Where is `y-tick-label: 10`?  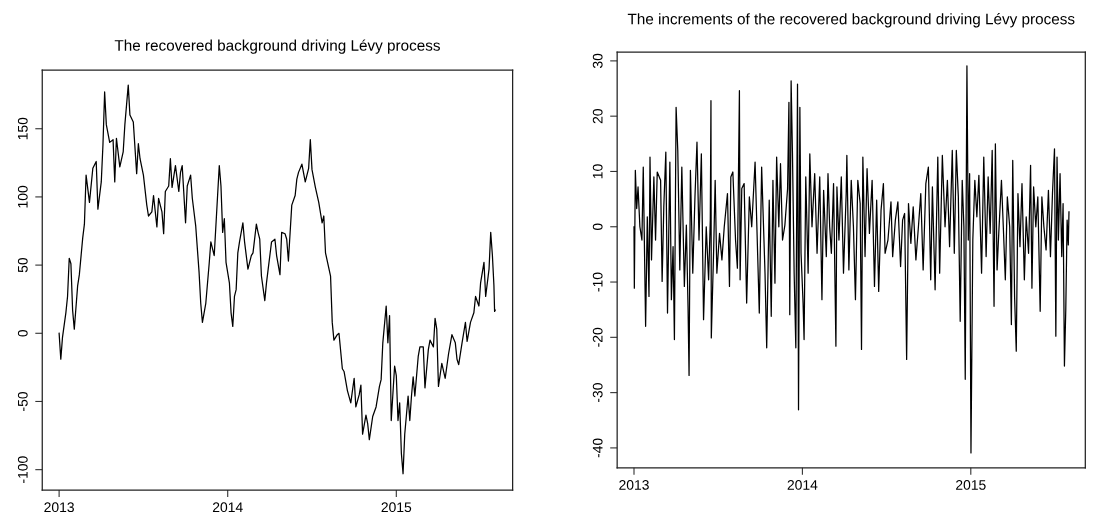 y-tick-label: 10 is located at coordinates (597, 171).